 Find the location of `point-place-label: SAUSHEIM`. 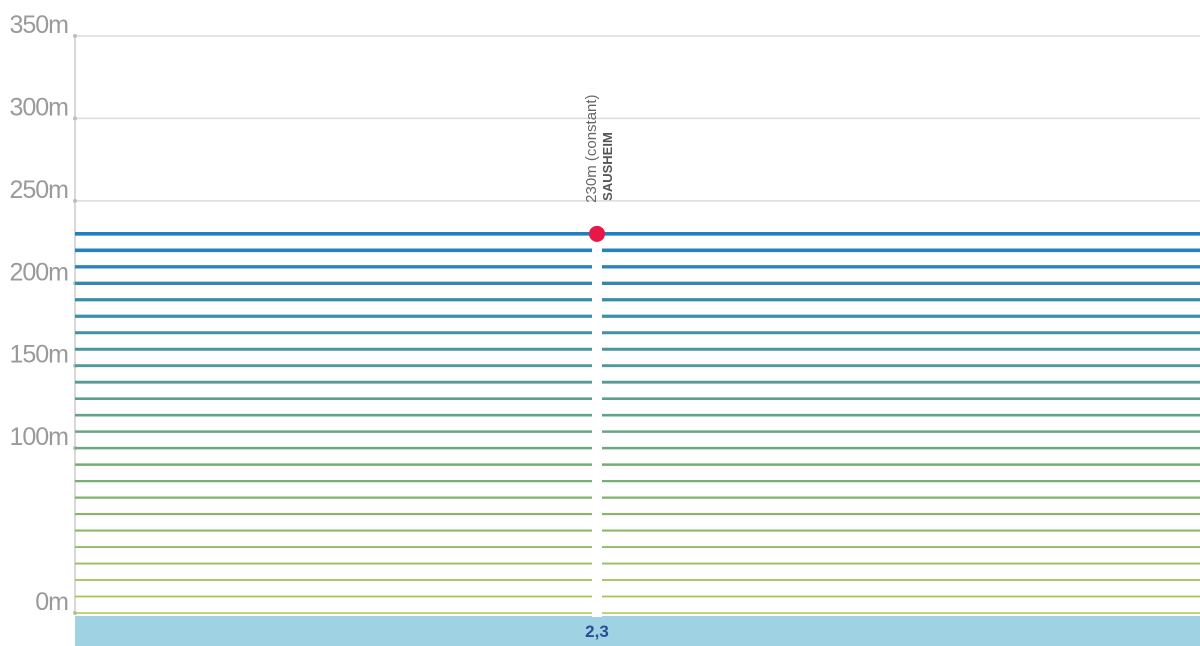

point-place-label: SAUSHEIM is located at coordinates (607, 166).